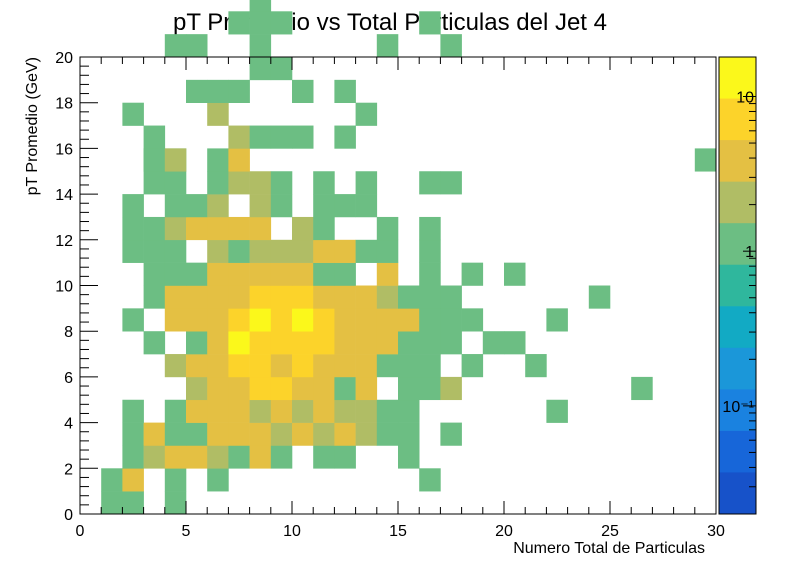 The width and height of the screenshot is (796, 572). I want to click on y-axis-label: pT Promedio (GeV), so click(32, 126).